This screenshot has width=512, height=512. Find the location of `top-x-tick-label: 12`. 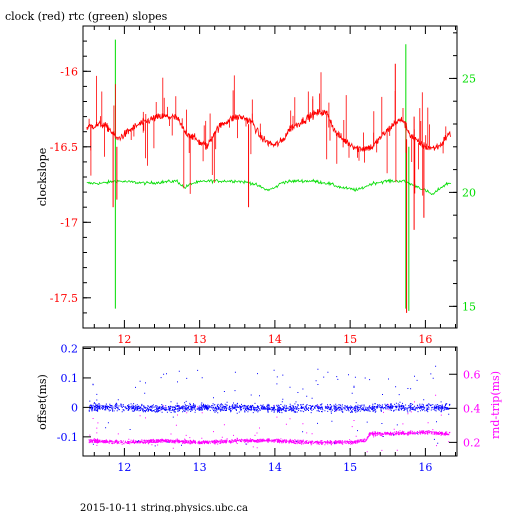

top-x-tick-label: 12 is located at coordinates (124, 339).